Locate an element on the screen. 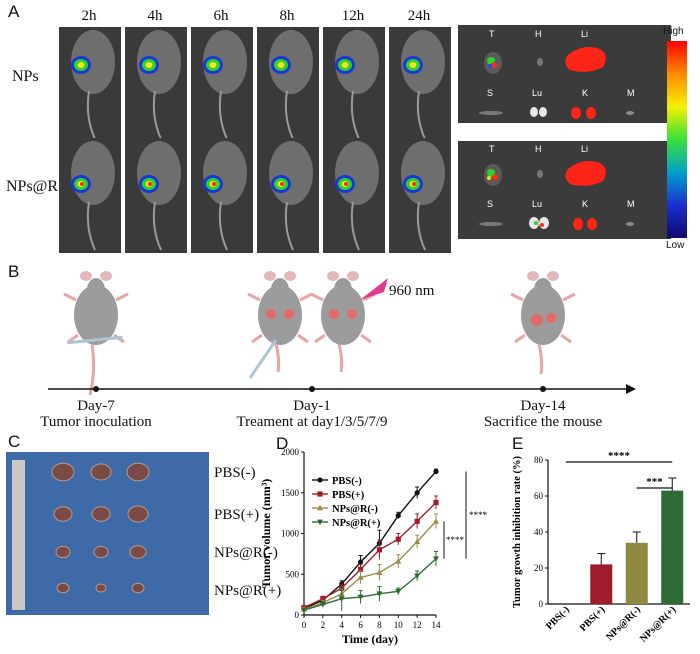 The height and width of the screenshot is (654, 700). organ-label-lu-2: Lu is located at coordinates (537, 204).